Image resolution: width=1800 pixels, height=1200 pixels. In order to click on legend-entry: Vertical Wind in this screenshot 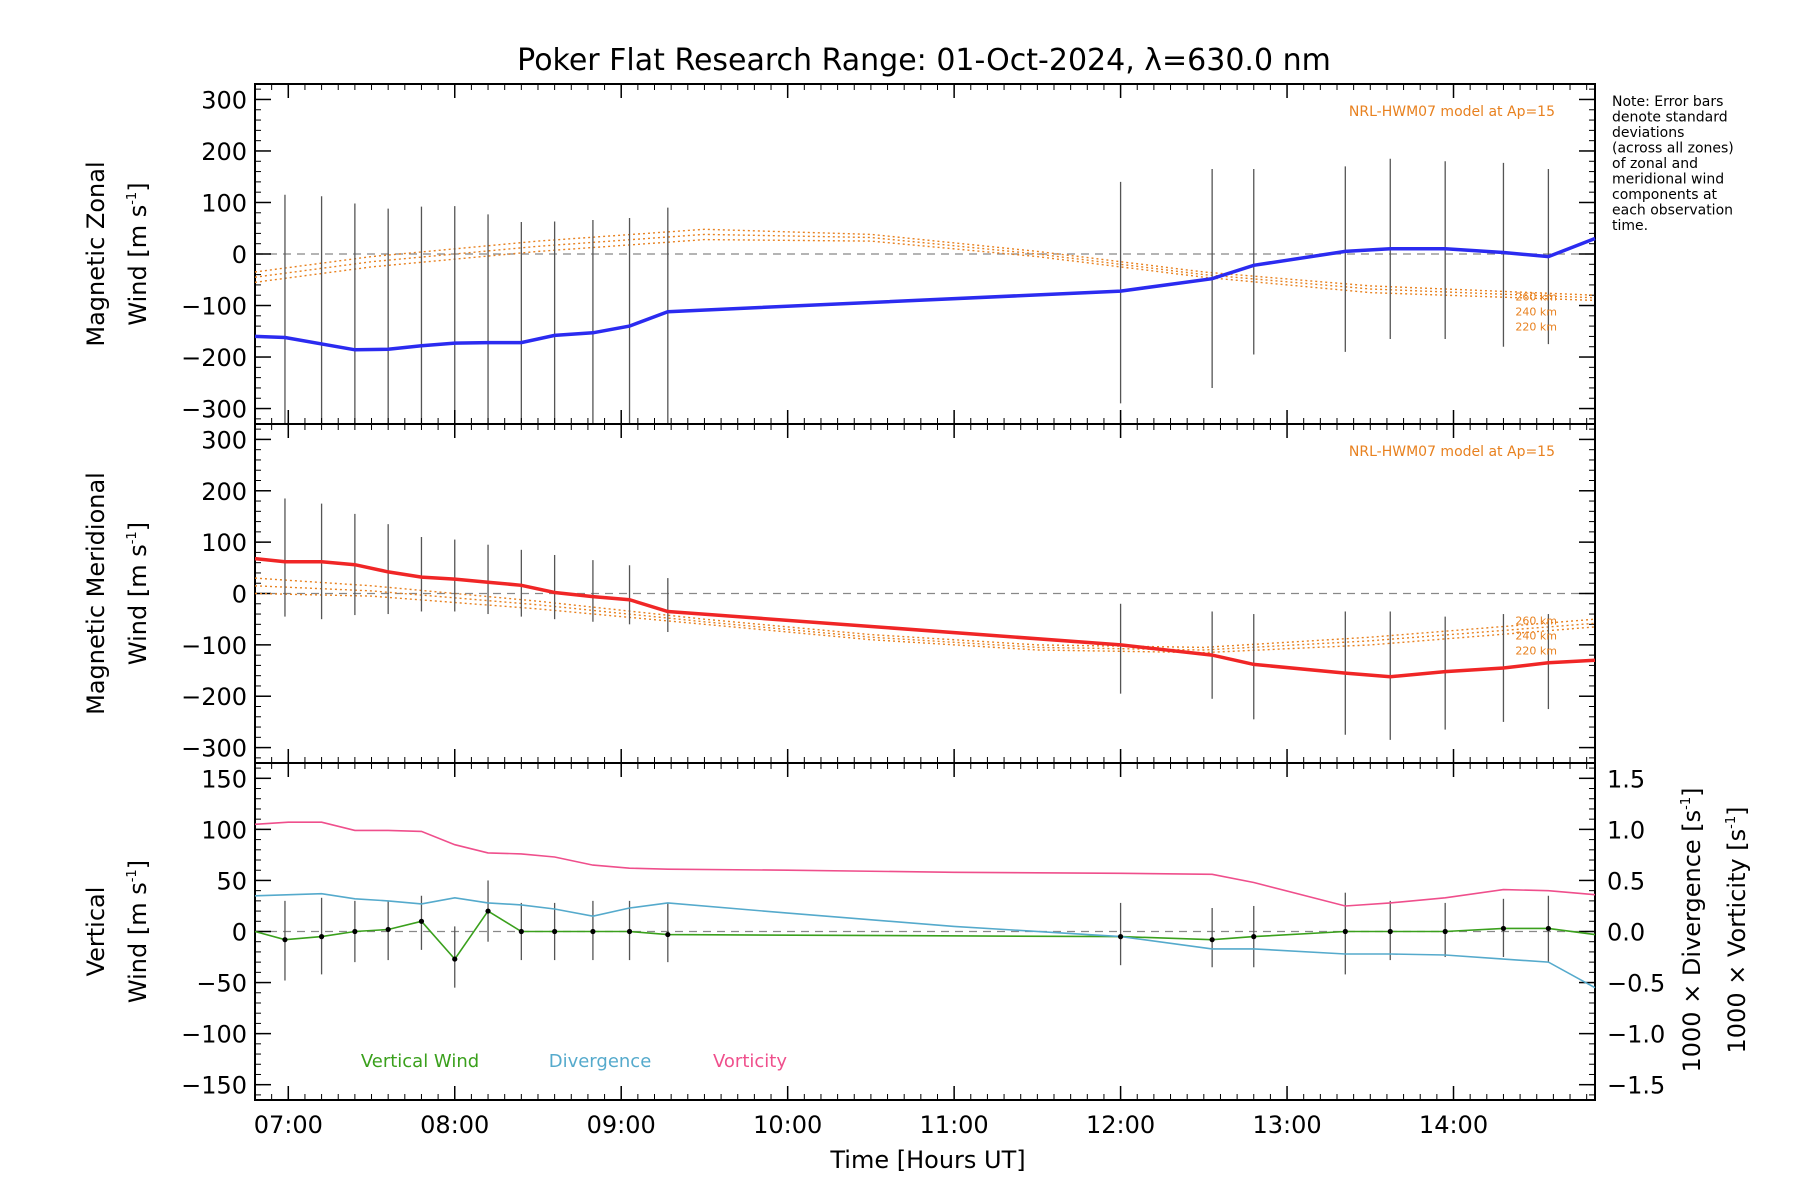, I will do `click(420, 1061)`.